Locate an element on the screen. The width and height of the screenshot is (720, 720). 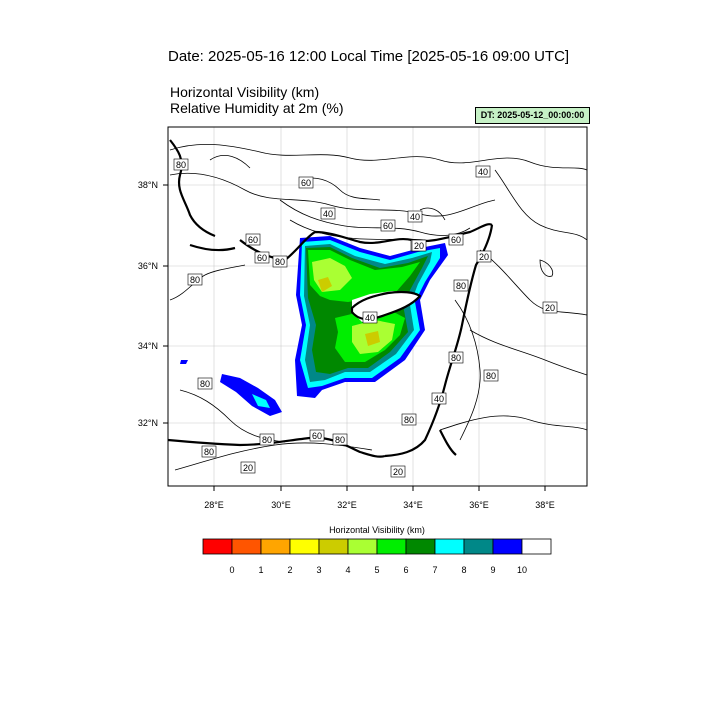
lat-label-36: 36°N is located at coordinates (148, 266).